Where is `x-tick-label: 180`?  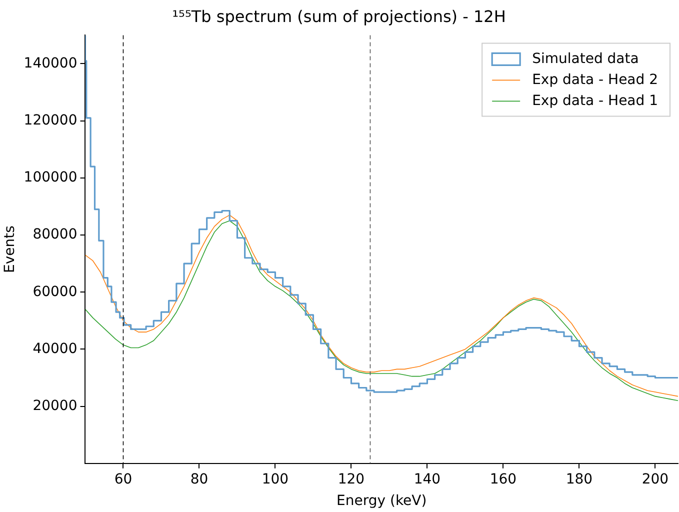 x-tick-label: 180 is located at coordinates (579, 479).